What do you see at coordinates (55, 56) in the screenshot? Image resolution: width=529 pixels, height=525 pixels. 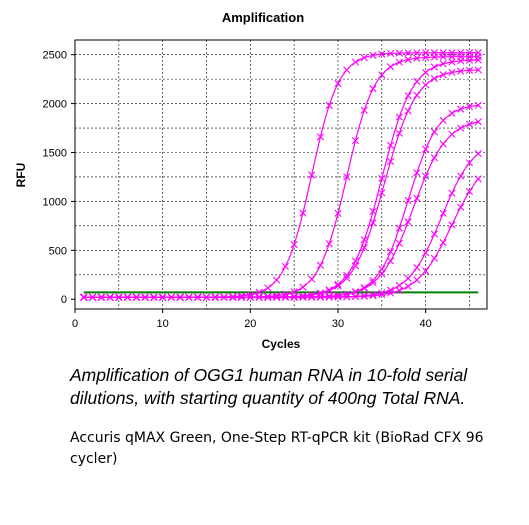 I see `y-tick-label: 2500` at bounding box center [55, 56].